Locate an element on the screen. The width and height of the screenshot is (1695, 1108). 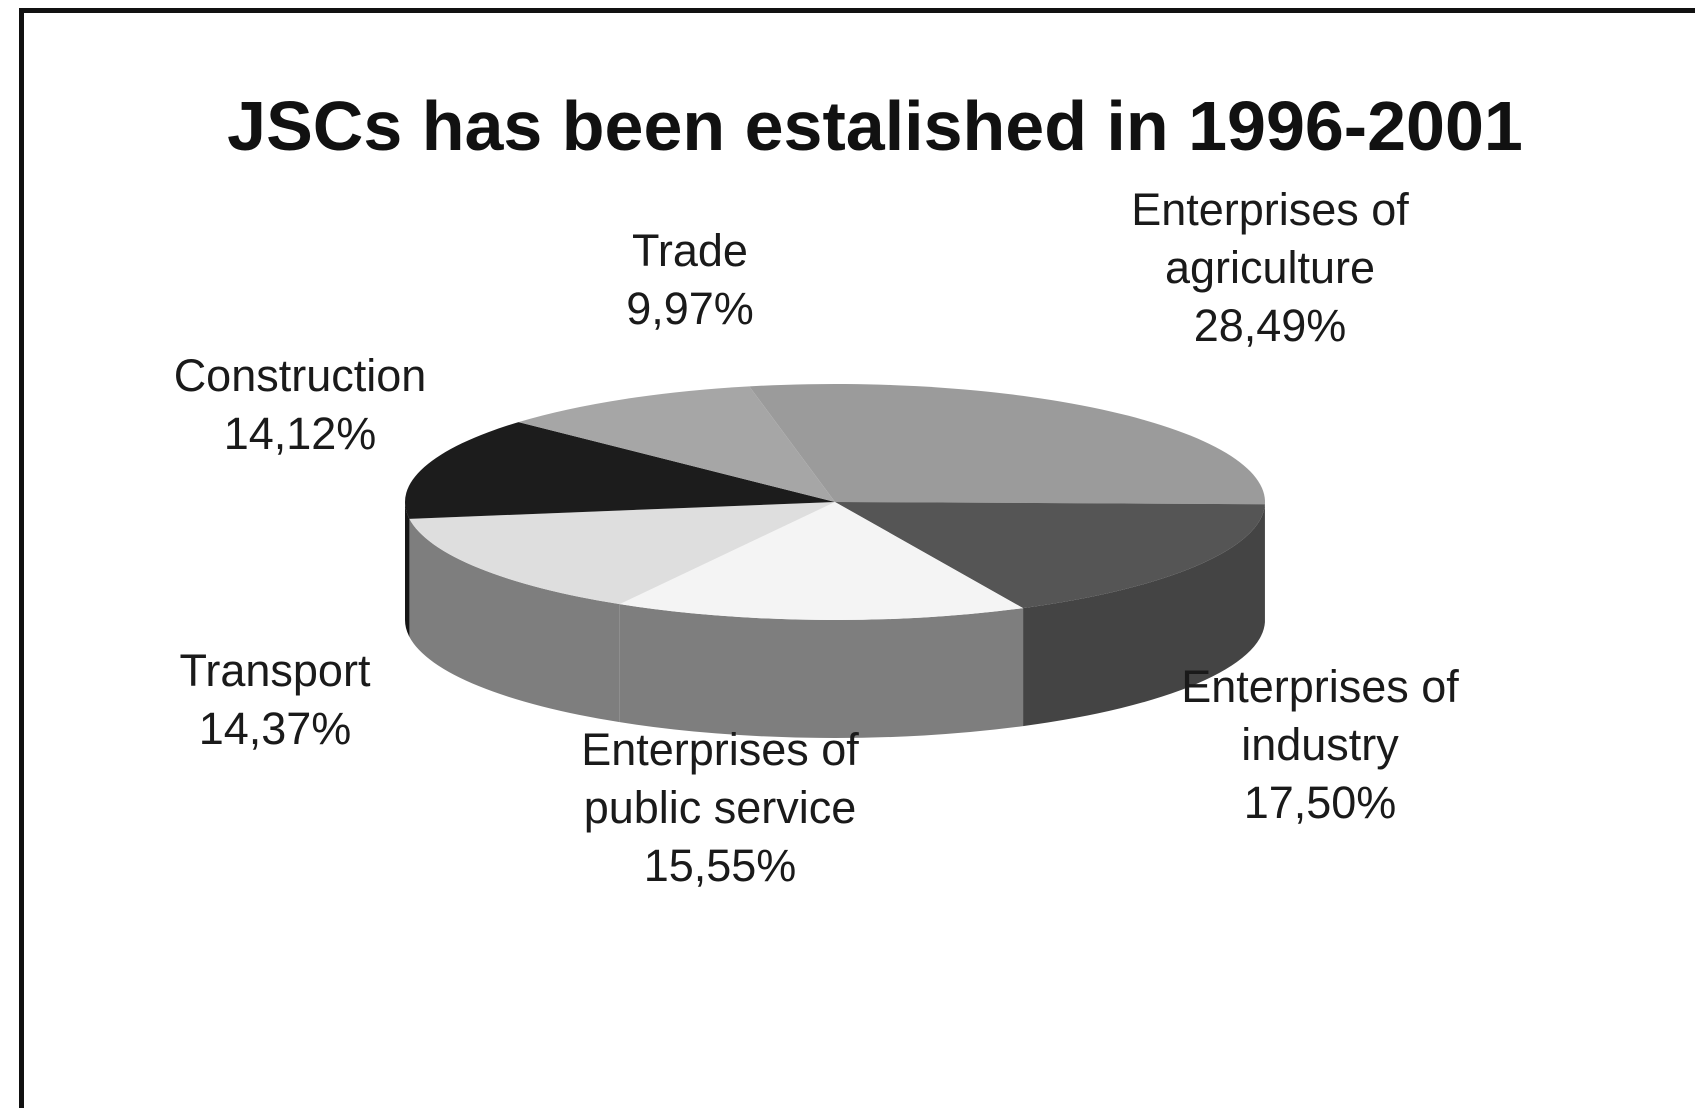
slice-category-label: industry is located at coordinates (1320, 744).